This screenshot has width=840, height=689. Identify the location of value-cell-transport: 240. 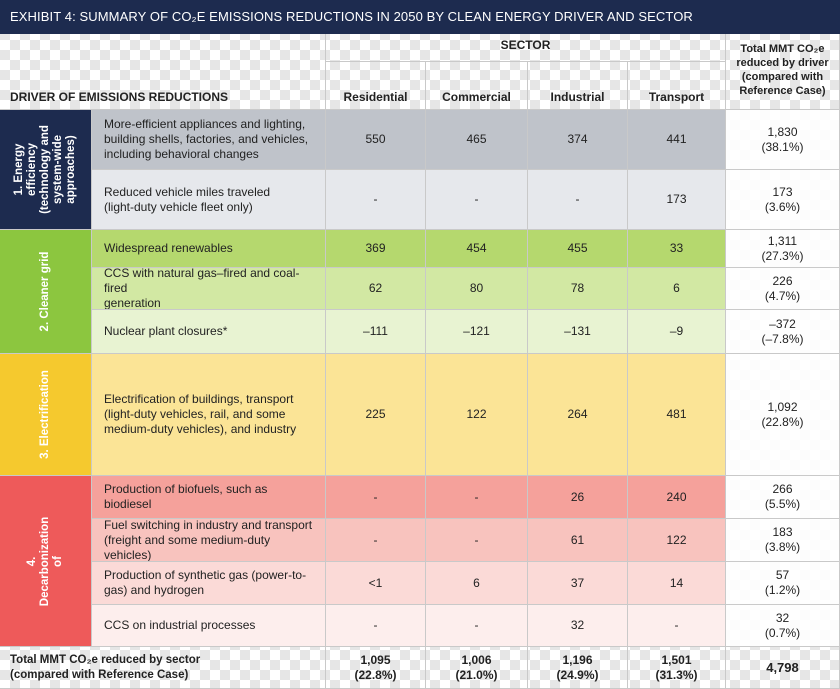
(677, 497).